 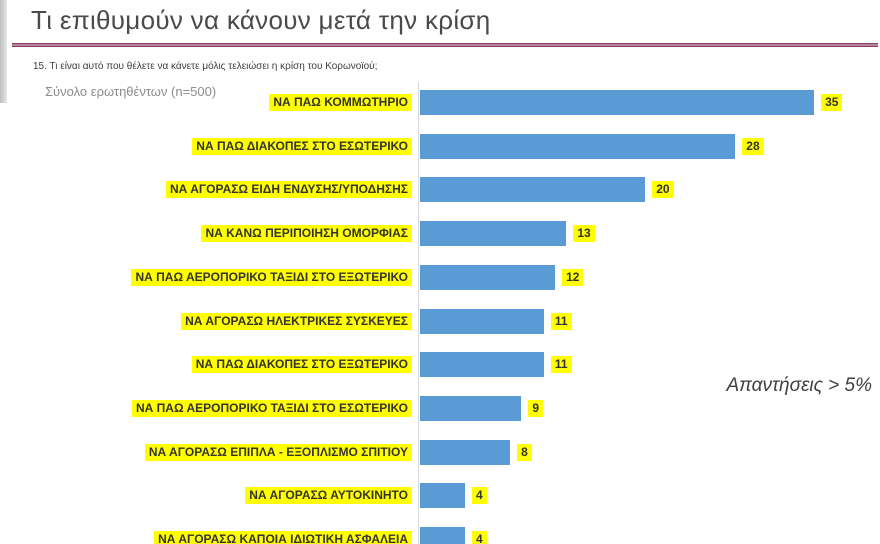 What do you see at coordinates (306, 234) in the screenshot?
I see `category-label: ΝΑ ΚΑΝΩ ΠΕΡΙΠΟΙΗΣΗ ΟΜΟΡΦΙΑΣ` at bounding box center [306, 234].